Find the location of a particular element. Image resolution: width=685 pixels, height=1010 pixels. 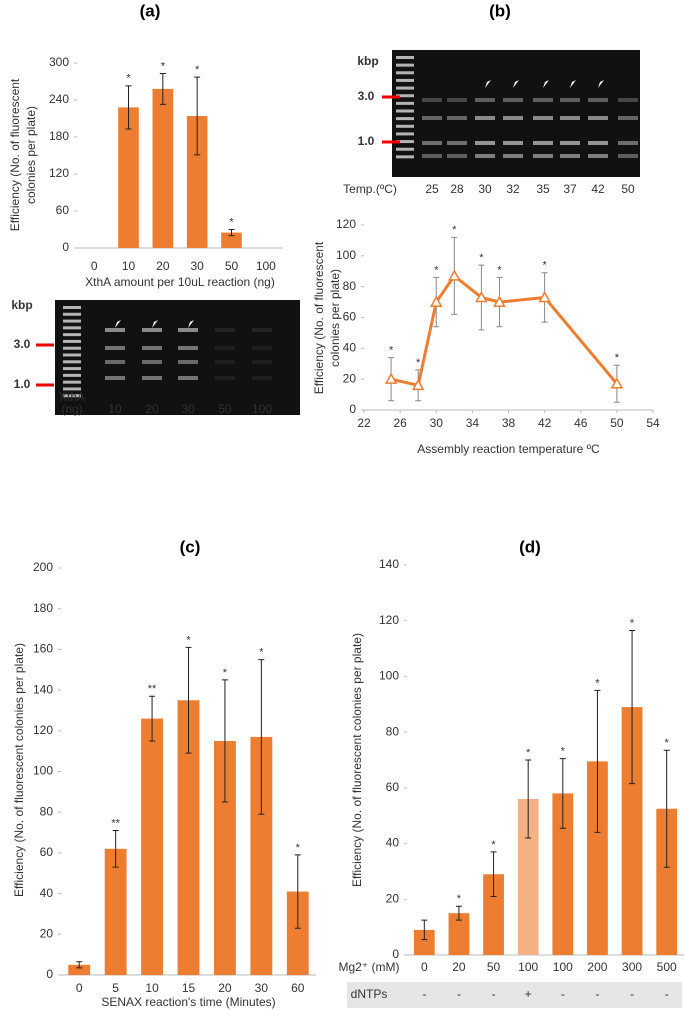

dntps-label: dNTPs is located at coordinates (369, 994).